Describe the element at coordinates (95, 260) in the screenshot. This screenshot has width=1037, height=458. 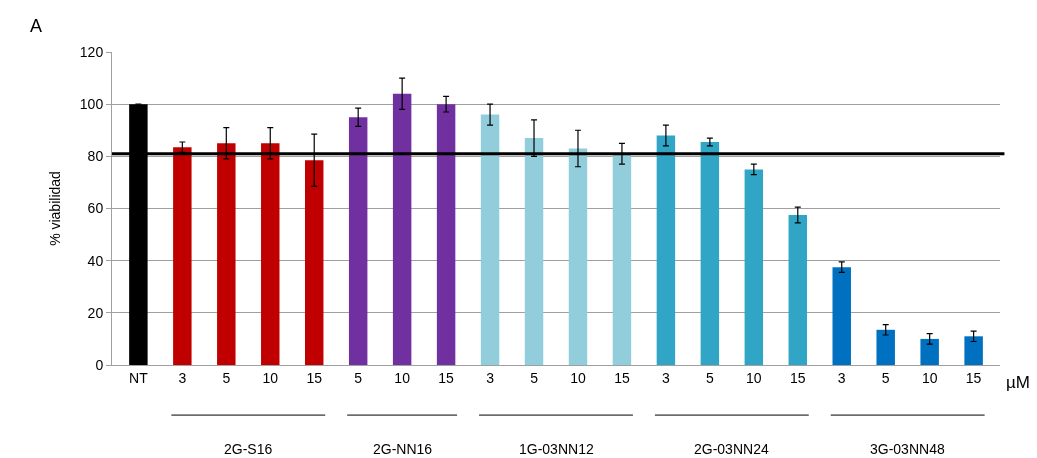
I see `y-tick-label: 40` at that location.